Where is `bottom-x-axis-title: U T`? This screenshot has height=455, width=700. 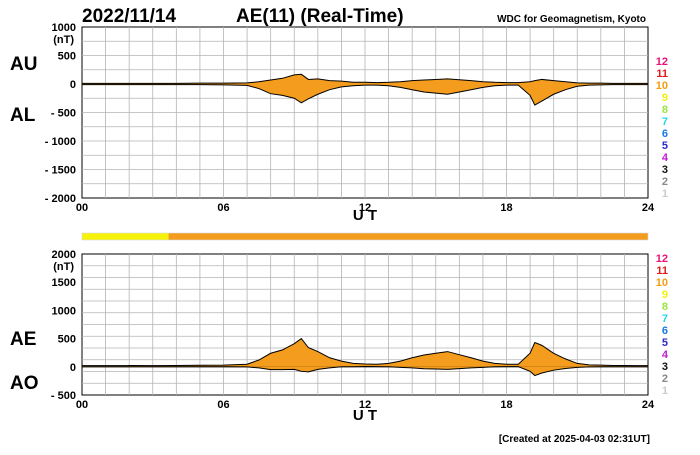
bottom-x-axis-title: U T is located at coordinates (365, 415).